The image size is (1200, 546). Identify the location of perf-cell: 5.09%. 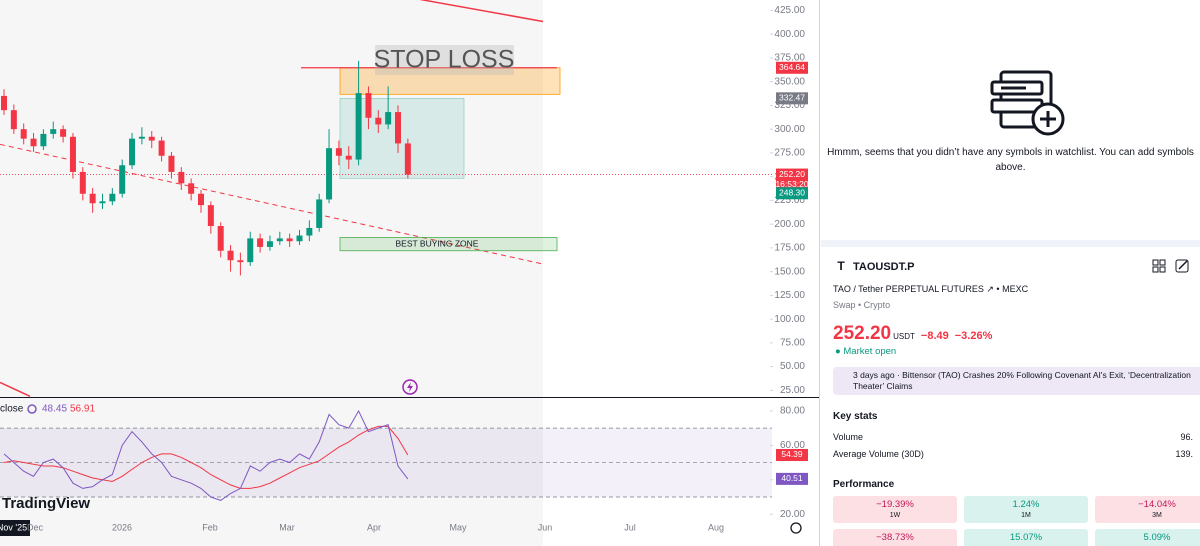
(1147, 537).